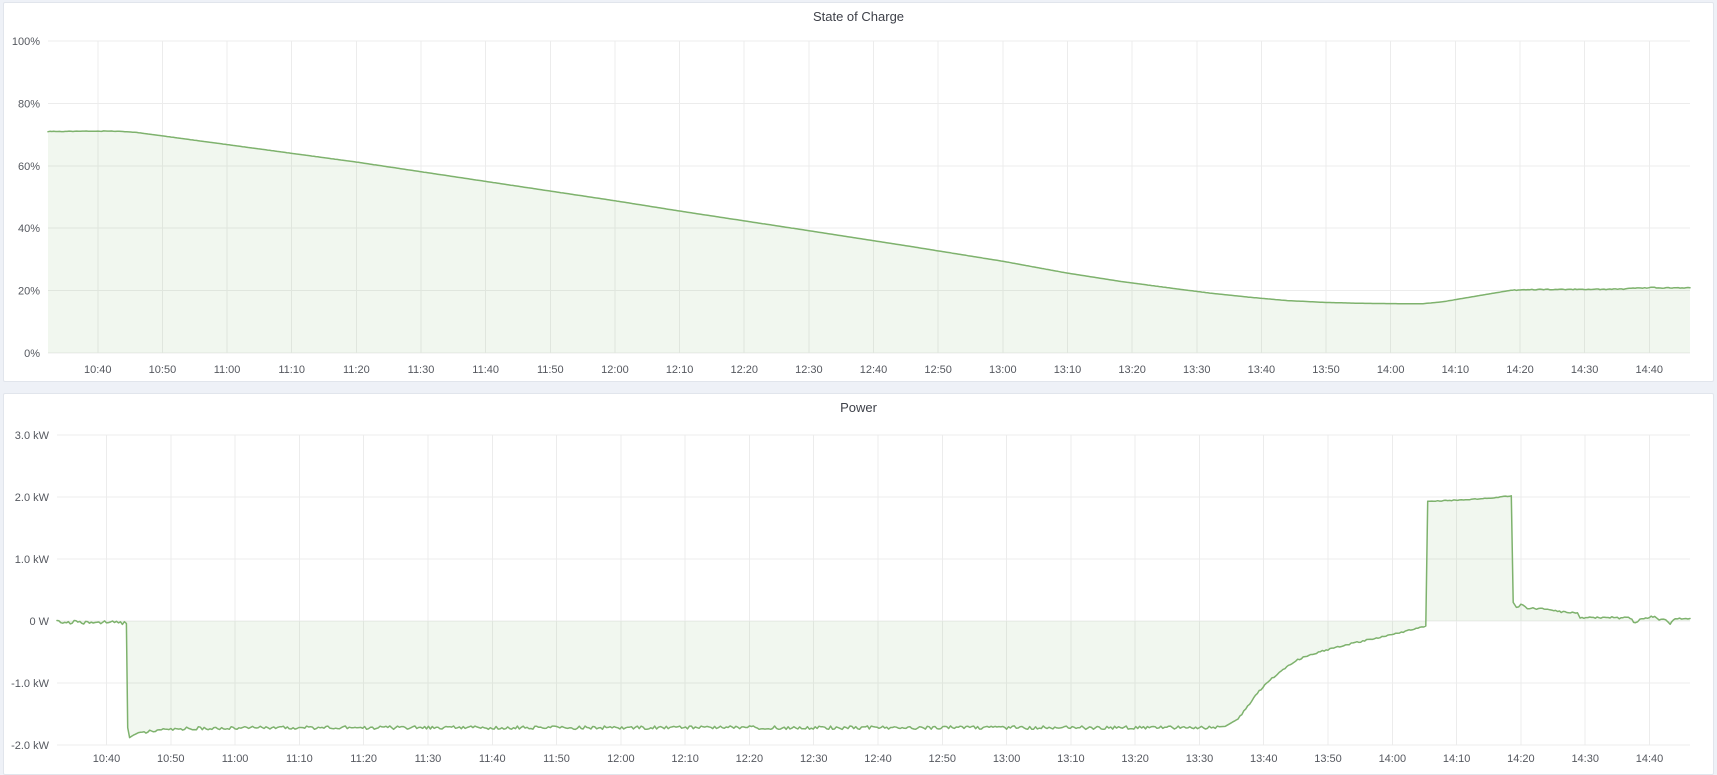  I want to click on y-tick-label: 2.0 kW, so click(32, 498).